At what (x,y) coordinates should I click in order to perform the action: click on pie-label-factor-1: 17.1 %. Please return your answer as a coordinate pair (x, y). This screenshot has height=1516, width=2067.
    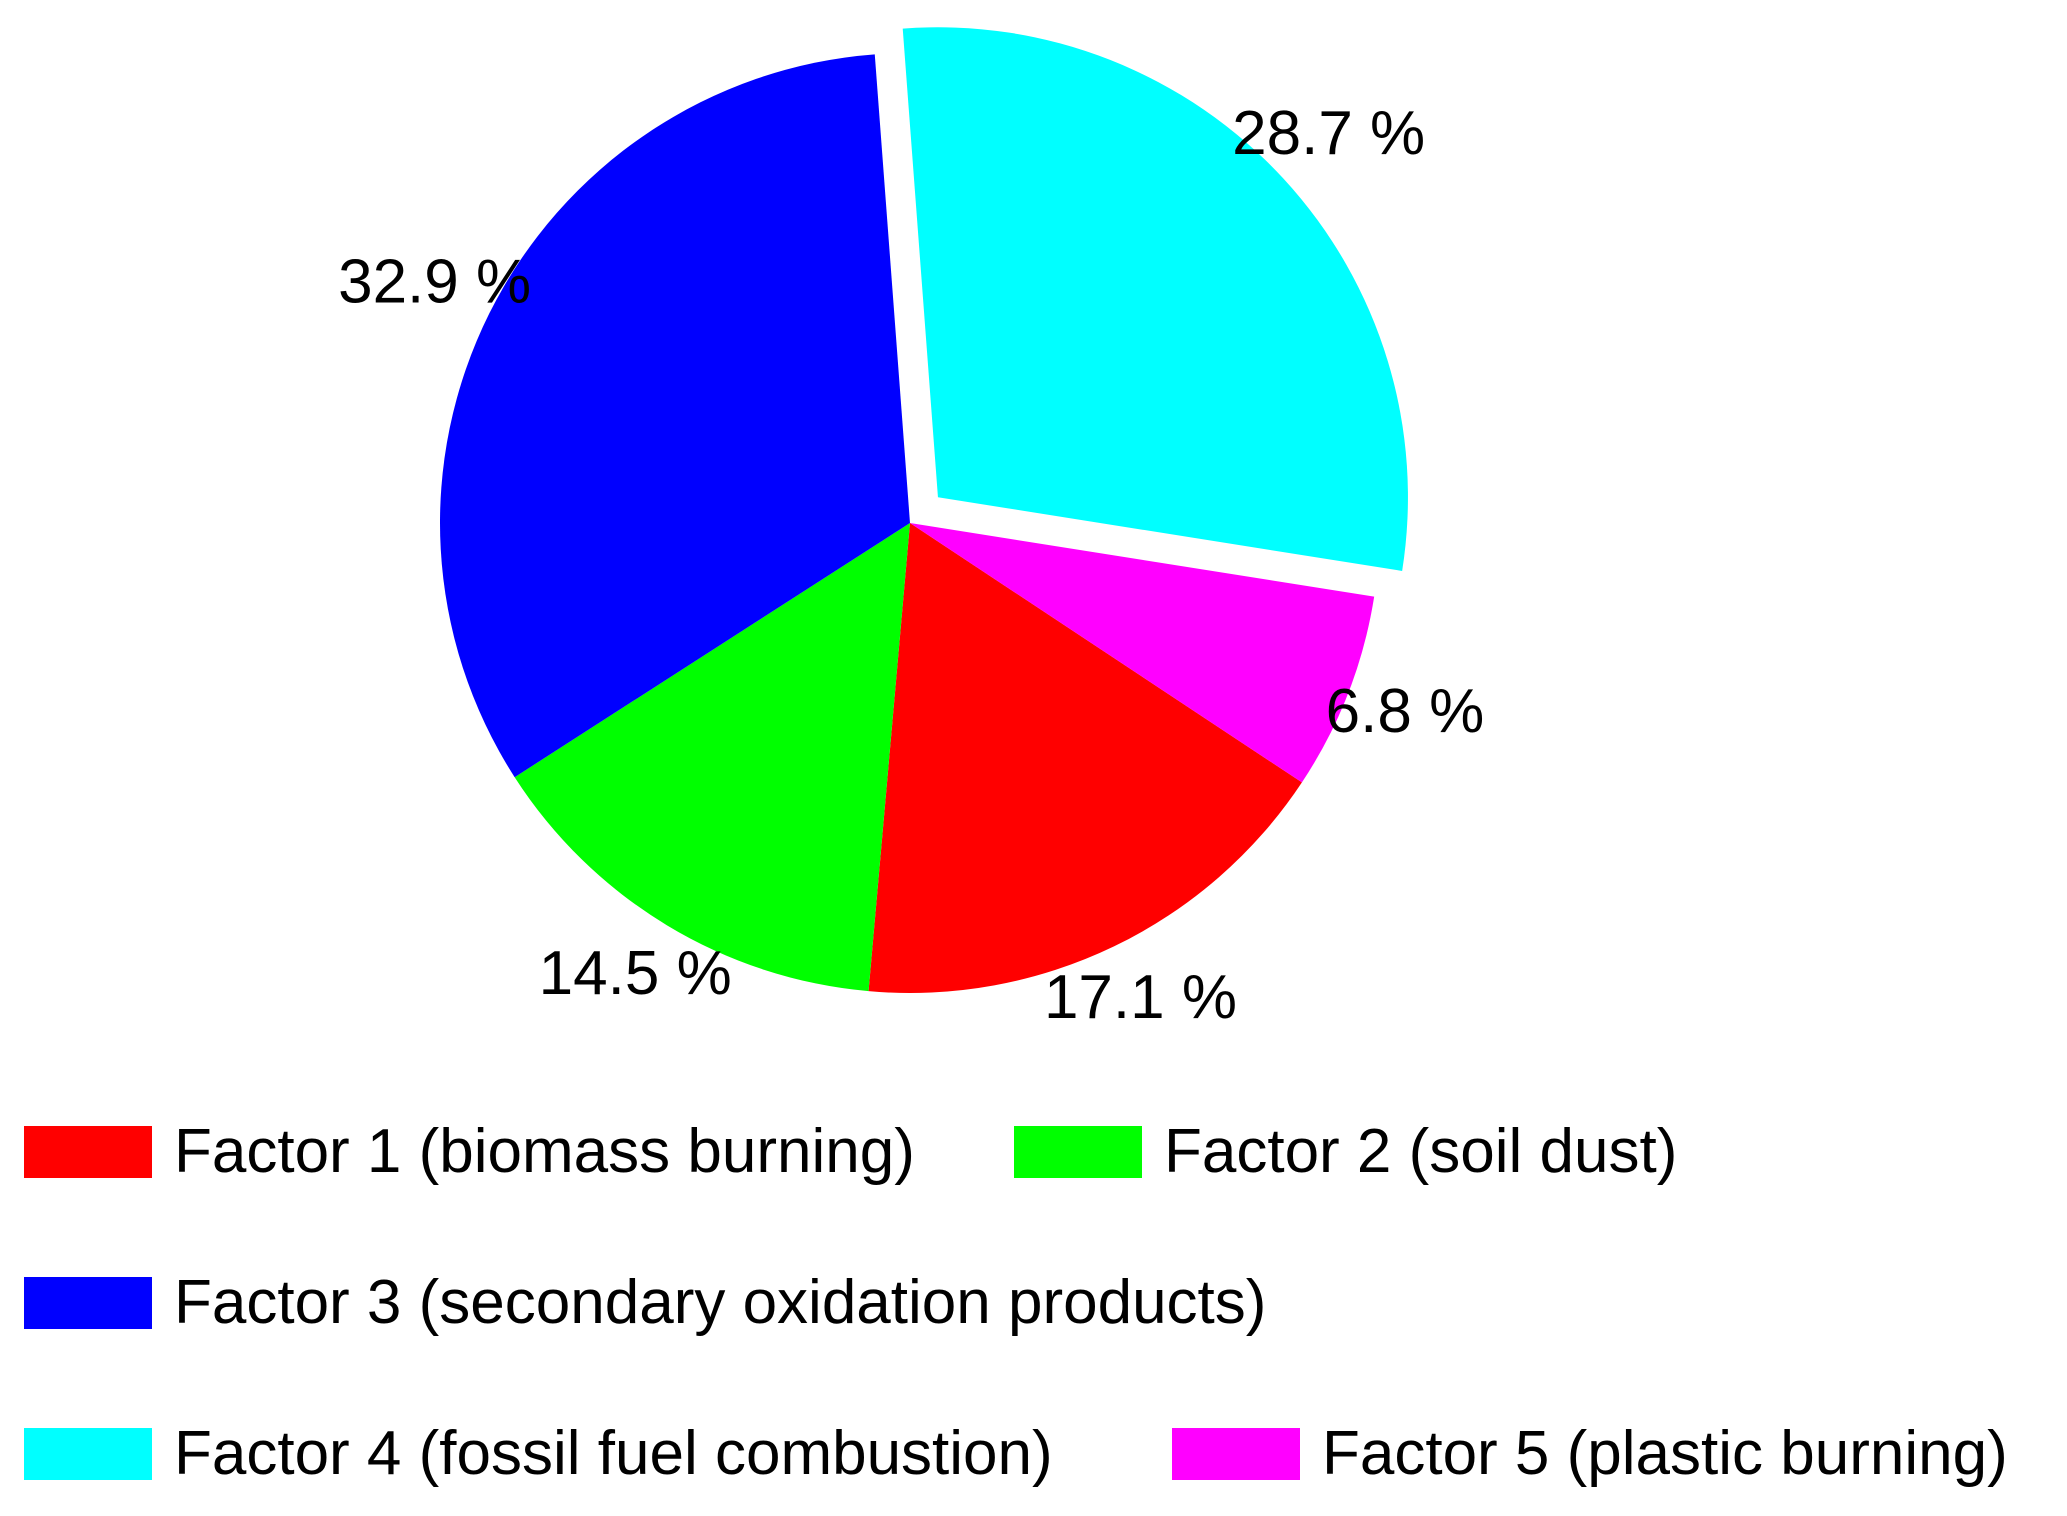
    Looking at the image, I should click on (1140, 997).